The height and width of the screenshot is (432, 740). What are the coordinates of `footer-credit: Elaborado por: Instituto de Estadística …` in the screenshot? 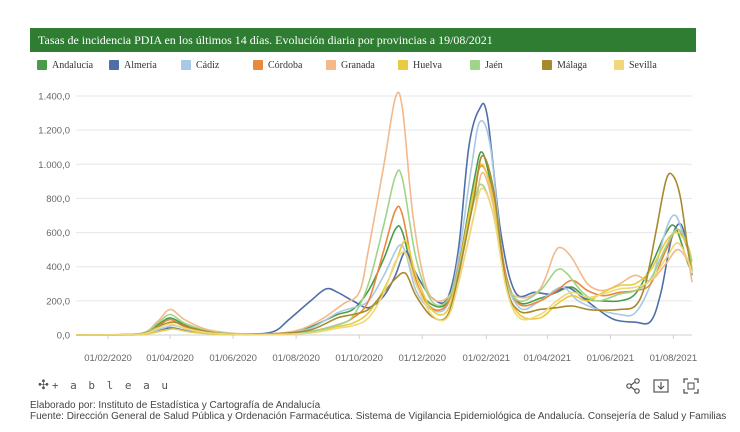 It's located at (175, 405).